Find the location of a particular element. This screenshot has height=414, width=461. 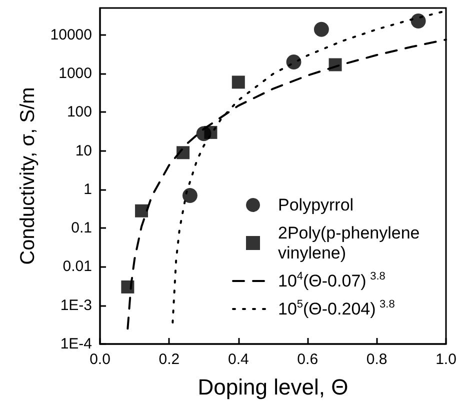

x-tick-label: 0.6 is located at coordinates (307, 359).